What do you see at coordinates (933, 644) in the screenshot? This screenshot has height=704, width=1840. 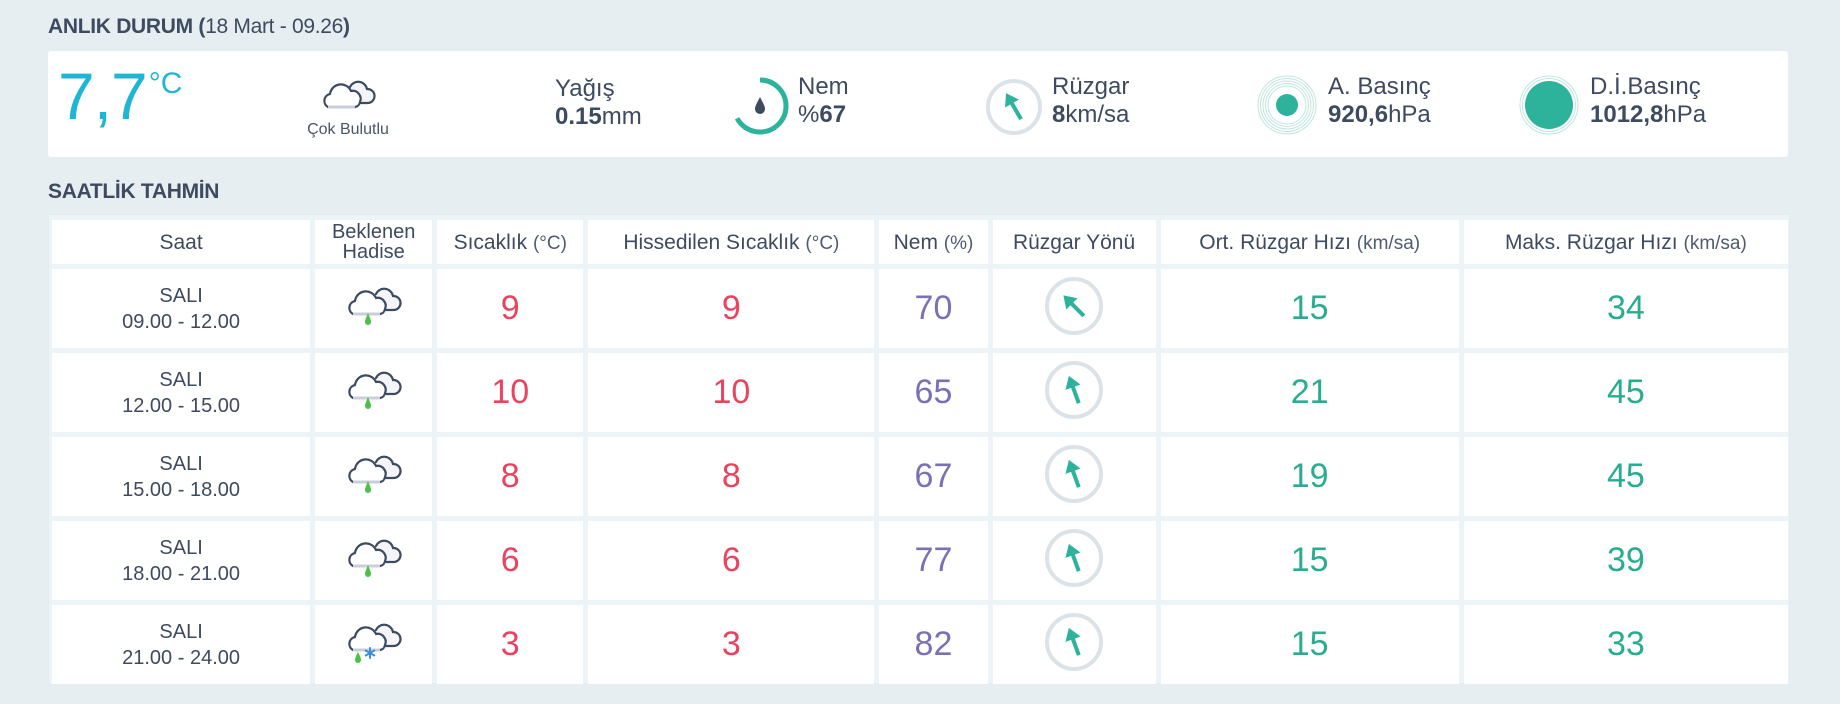 I see `humidity-cell: 82` at bounding box center [933, 644].